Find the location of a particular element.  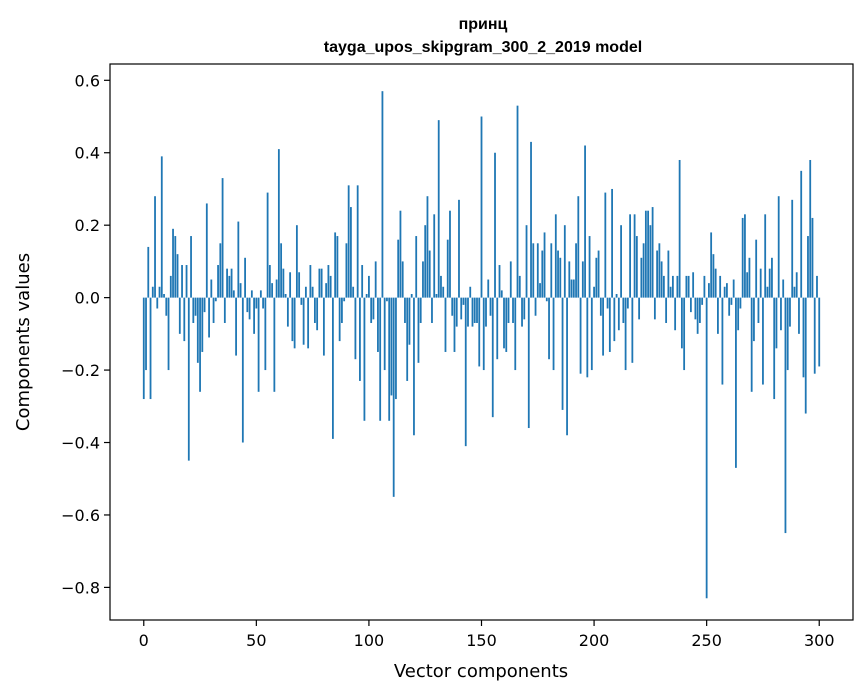

y-tick-label: 0.2 is located at coordinates (87, 225).